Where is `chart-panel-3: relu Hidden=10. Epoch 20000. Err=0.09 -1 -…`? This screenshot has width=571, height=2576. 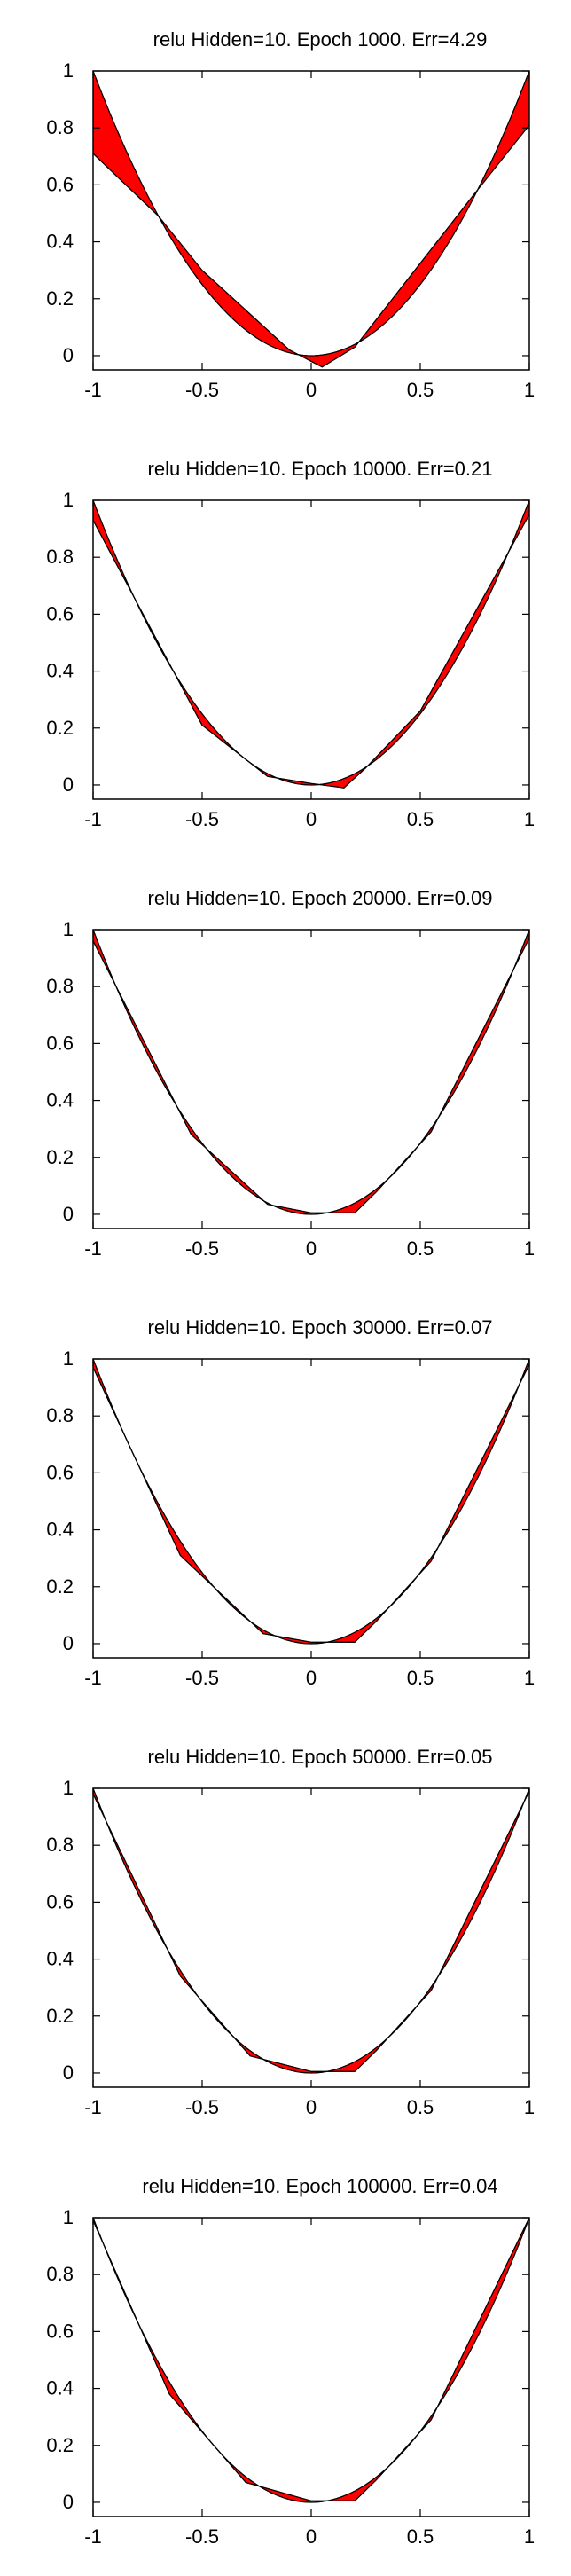
chart-panel-3: relu Hidden=10. Epoch 20000. Err=0.09 -1 -… is located at coordinates (290, 1073).